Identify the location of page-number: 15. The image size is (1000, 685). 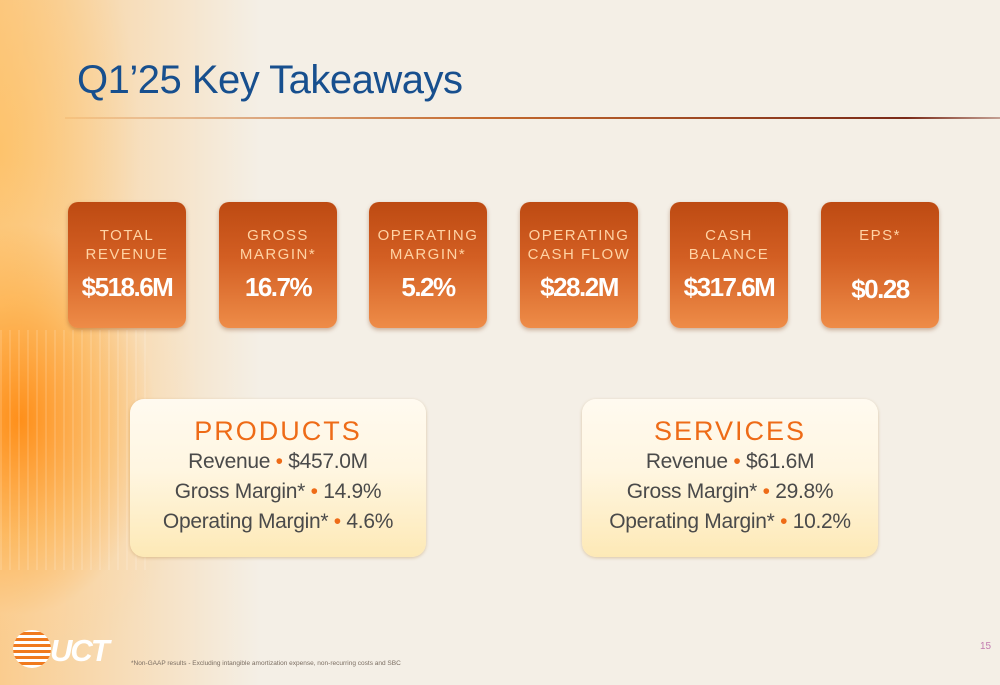
(986, 646).